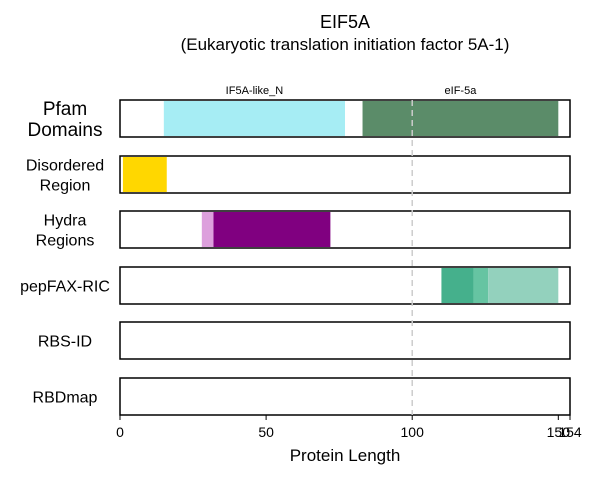  What do you see at coordinates (65, 286) in the screenshot?
I see `row-label: pepFAX-RIC` at bounding box center [65, 286].